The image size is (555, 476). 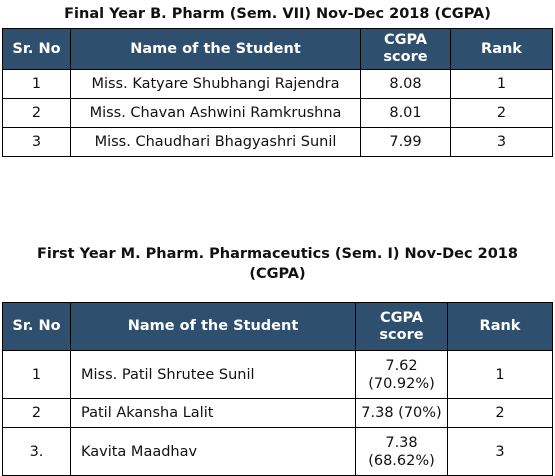 I want to click on table-row: 2 Miss. Chavan Ashwini Ramkrushna 8.01 2, so click(x=277, y=113).